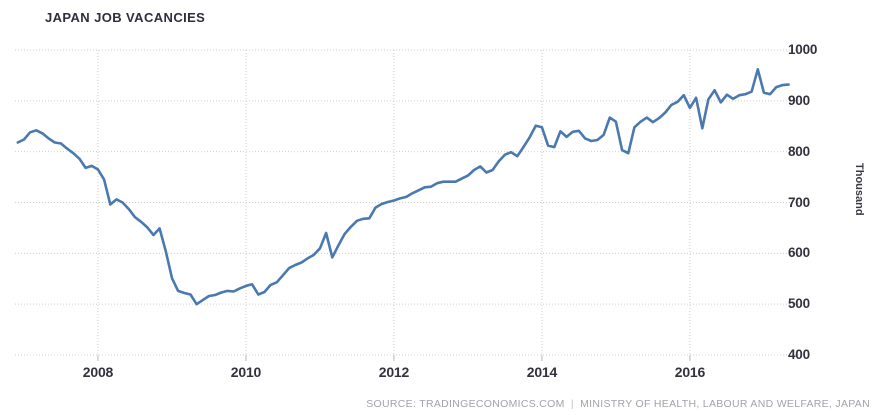 This screenshot has height=415, width=891. I want to click on y-axis-tick-label: 500, so click(799, 304).